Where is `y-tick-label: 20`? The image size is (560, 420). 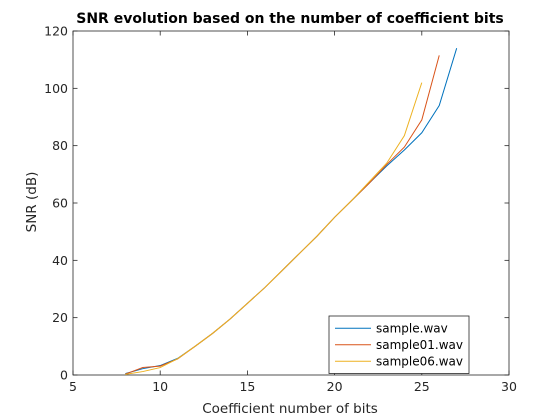 y-tick-label: 20 is located at coordinates (60, 317).